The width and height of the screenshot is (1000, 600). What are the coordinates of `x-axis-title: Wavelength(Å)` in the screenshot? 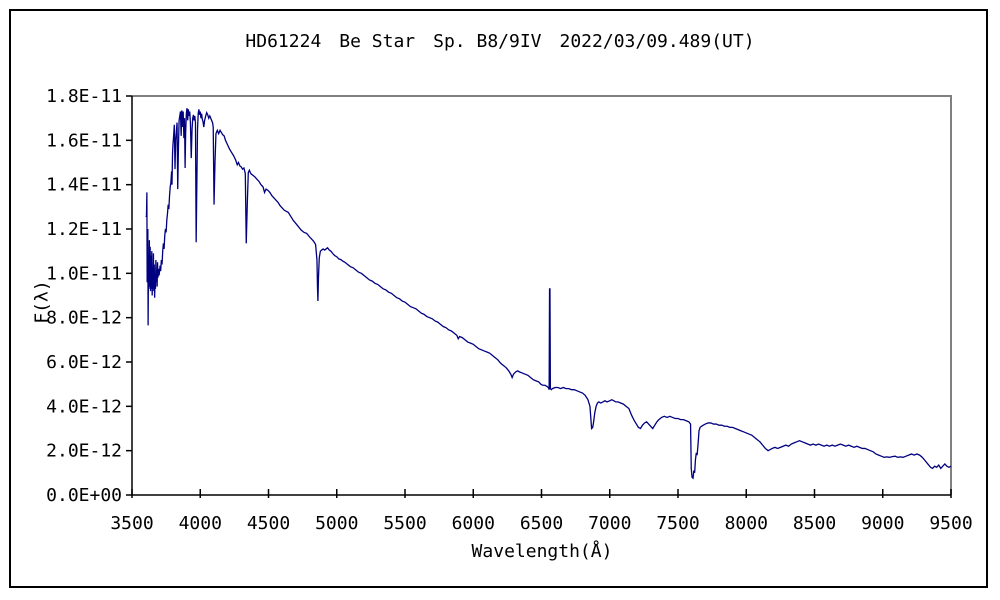 It's located at (542, 551).